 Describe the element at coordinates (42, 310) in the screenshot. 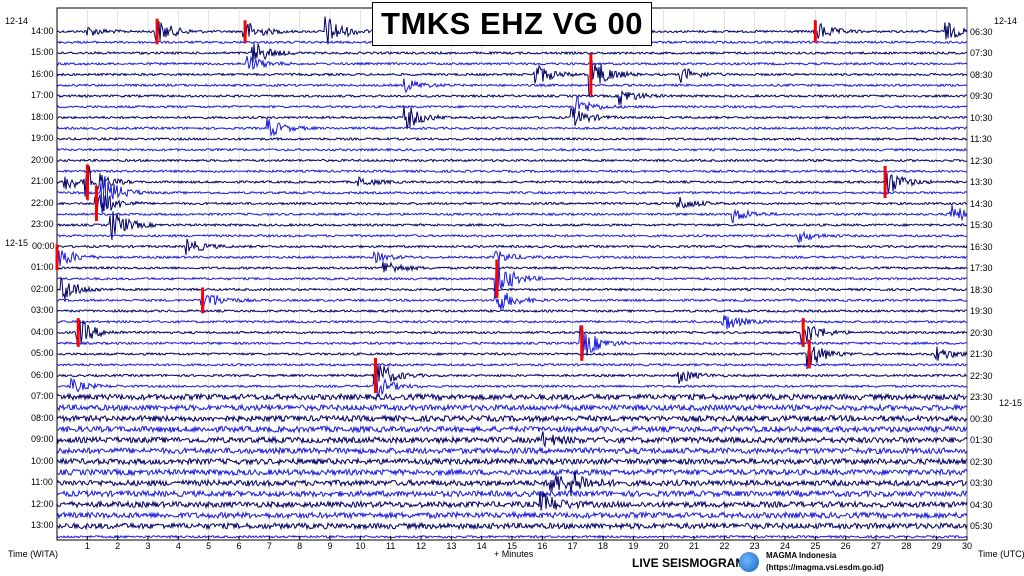

I see `left-hour-label: 03:00` at that location.